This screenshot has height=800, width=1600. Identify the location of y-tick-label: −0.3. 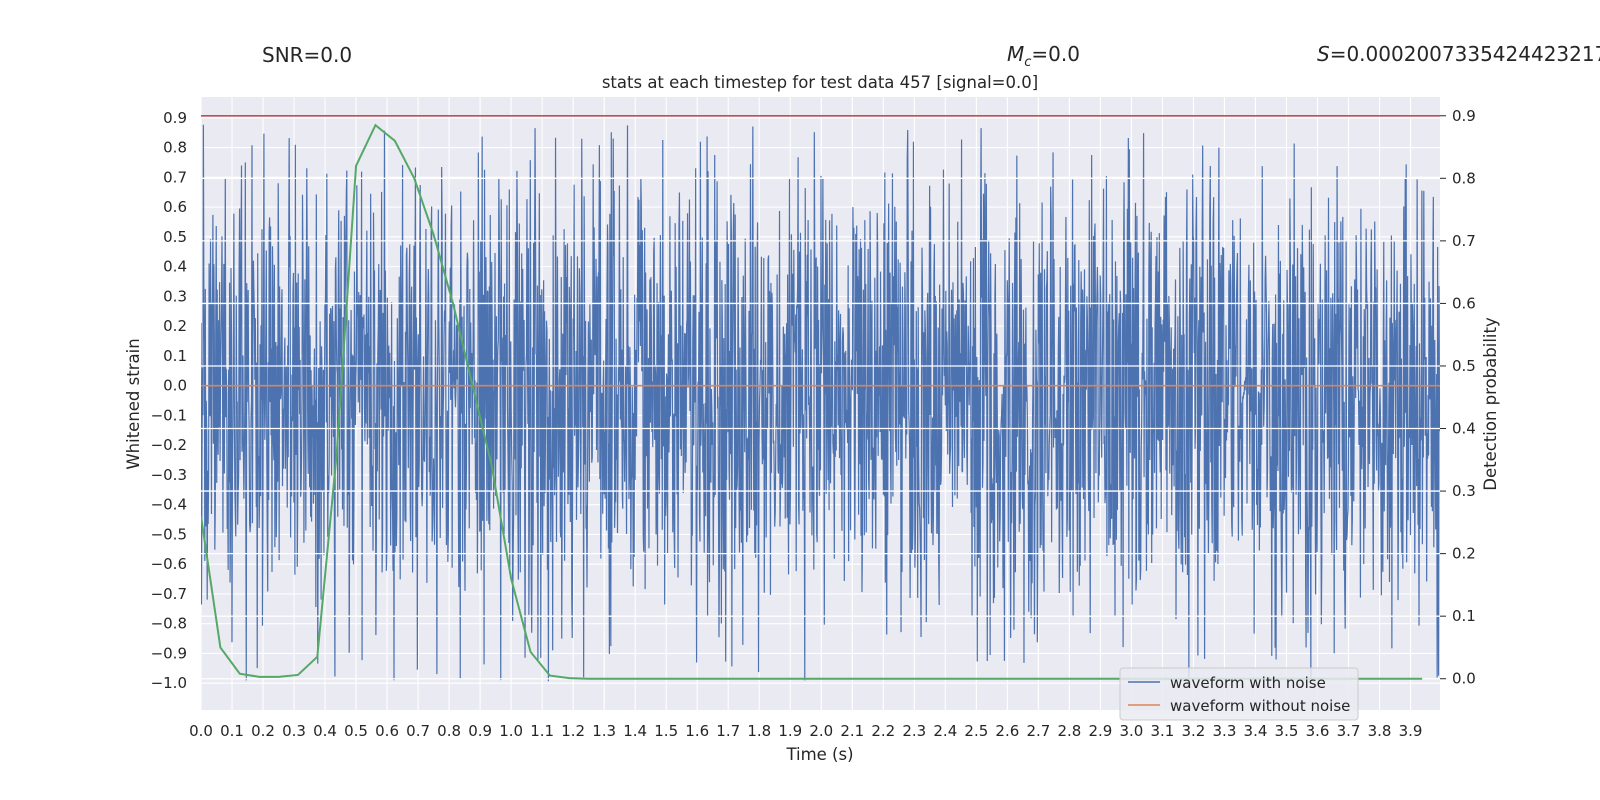
(169, 475).